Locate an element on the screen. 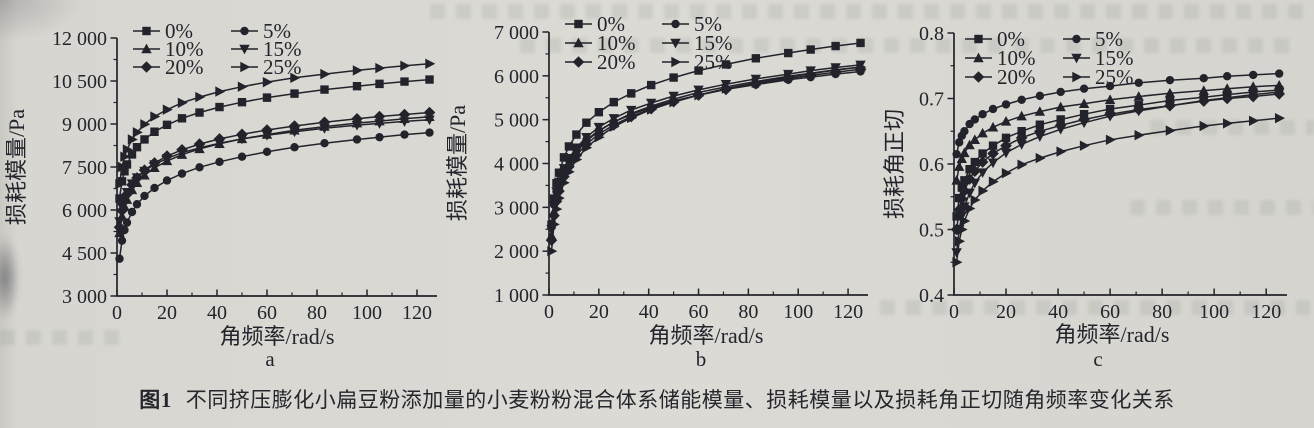 Image resolution: width=1314 pixels, height=428 pixels. panel-sublabel: c is located at coordinates (1097, 359).